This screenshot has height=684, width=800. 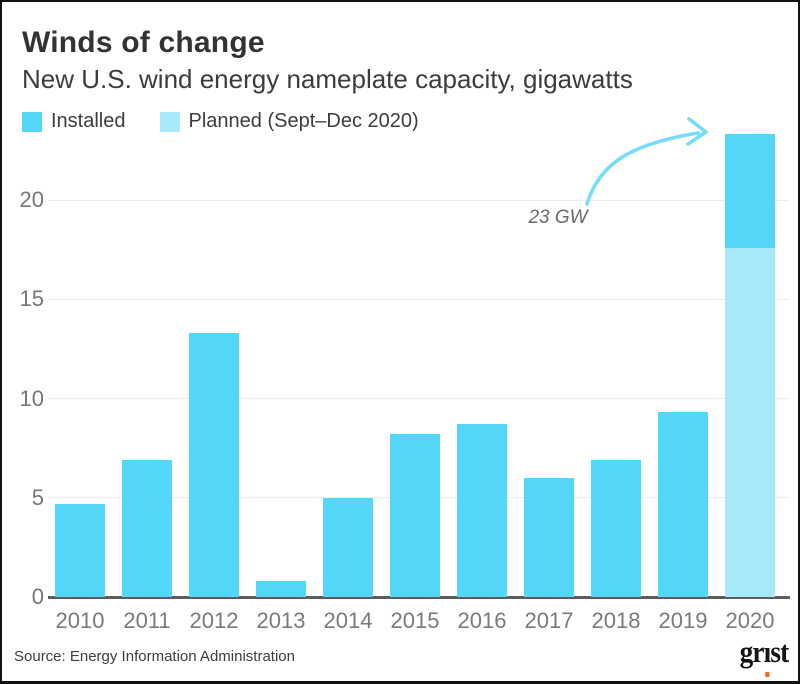 I want to click on legend-swatch-planned, so click(x=169, y=121).